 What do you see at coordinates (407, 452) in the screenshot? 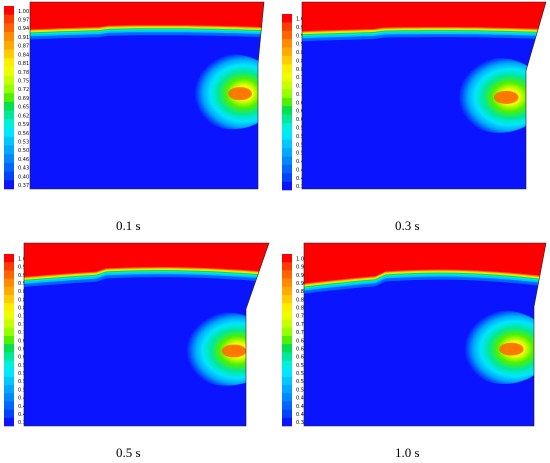
I see `caption-1p0s: 1.0 s` at bounding box center [407, 452].